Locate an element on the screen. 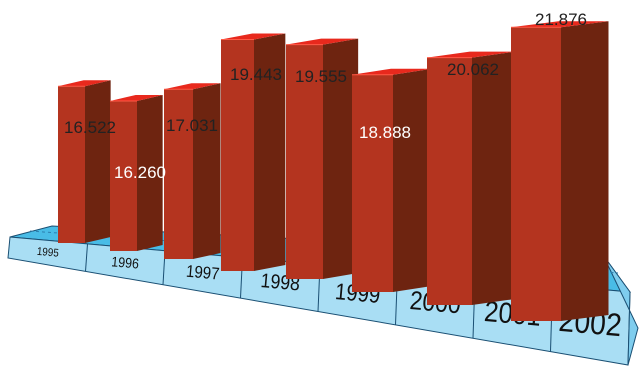  value-label: 19.555 is located at coordinates (321, 76).